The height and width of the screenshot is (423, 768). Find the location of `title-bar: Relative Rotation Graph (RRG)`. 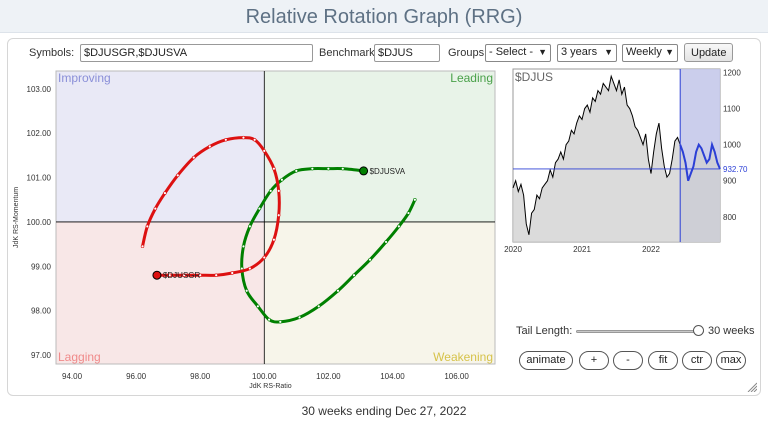

title-bar: Relative Rotation Graph (RRG) is located at coordinates (384, 16).